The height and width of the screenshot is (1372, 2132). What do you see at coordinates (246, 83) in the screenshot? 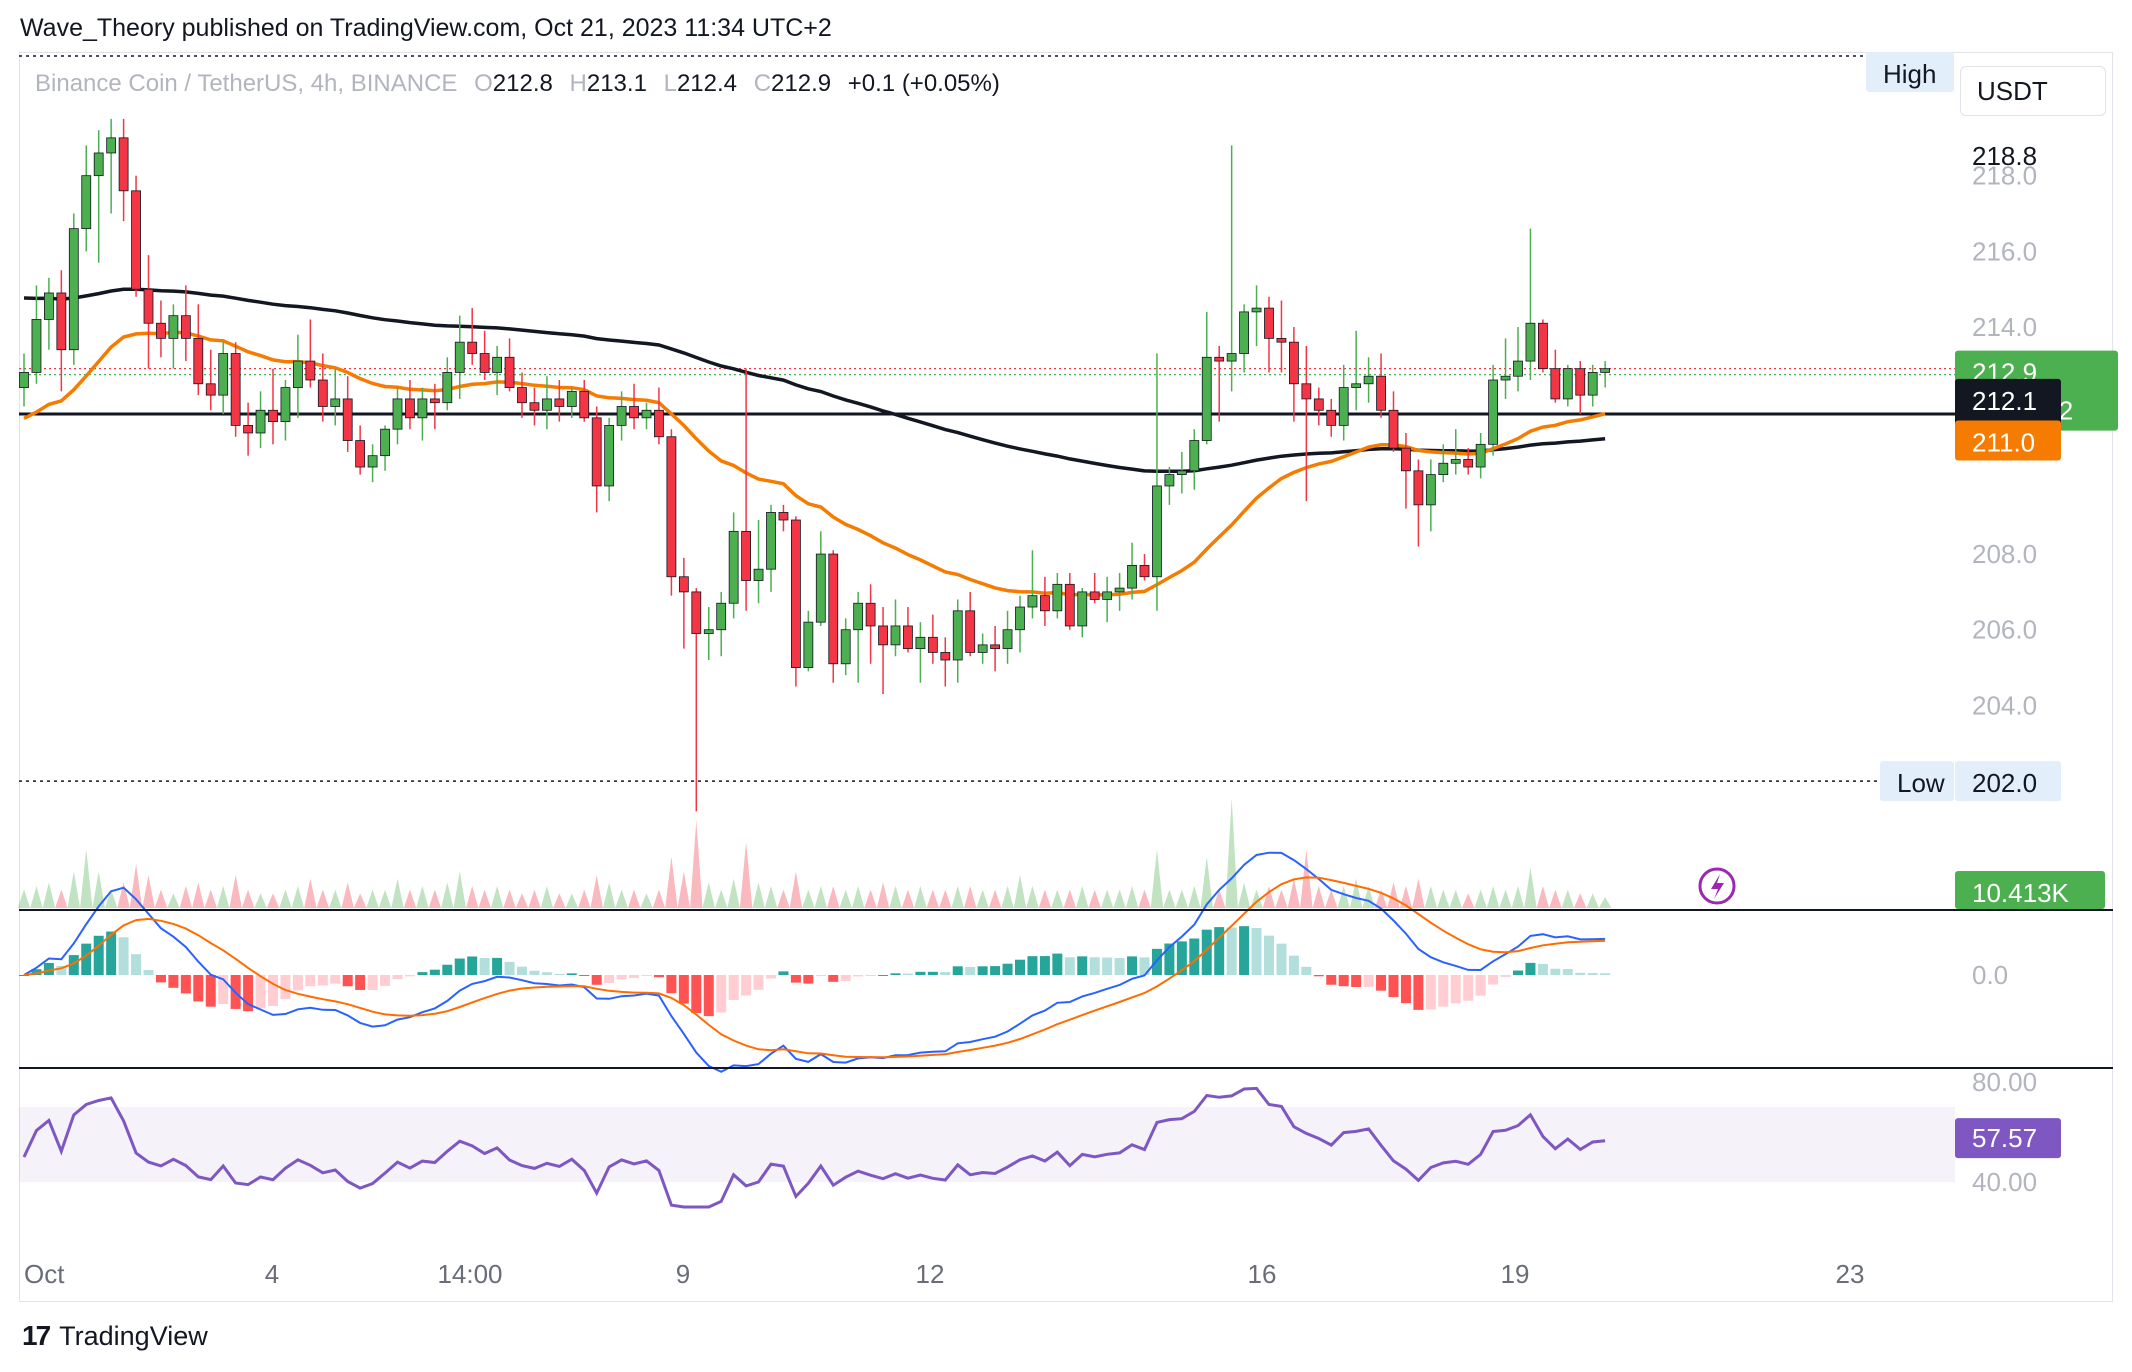
I see `symbol-name: Binance Coin / TetherUS, 4h, BINANCE` at bounding box center [246, 83].